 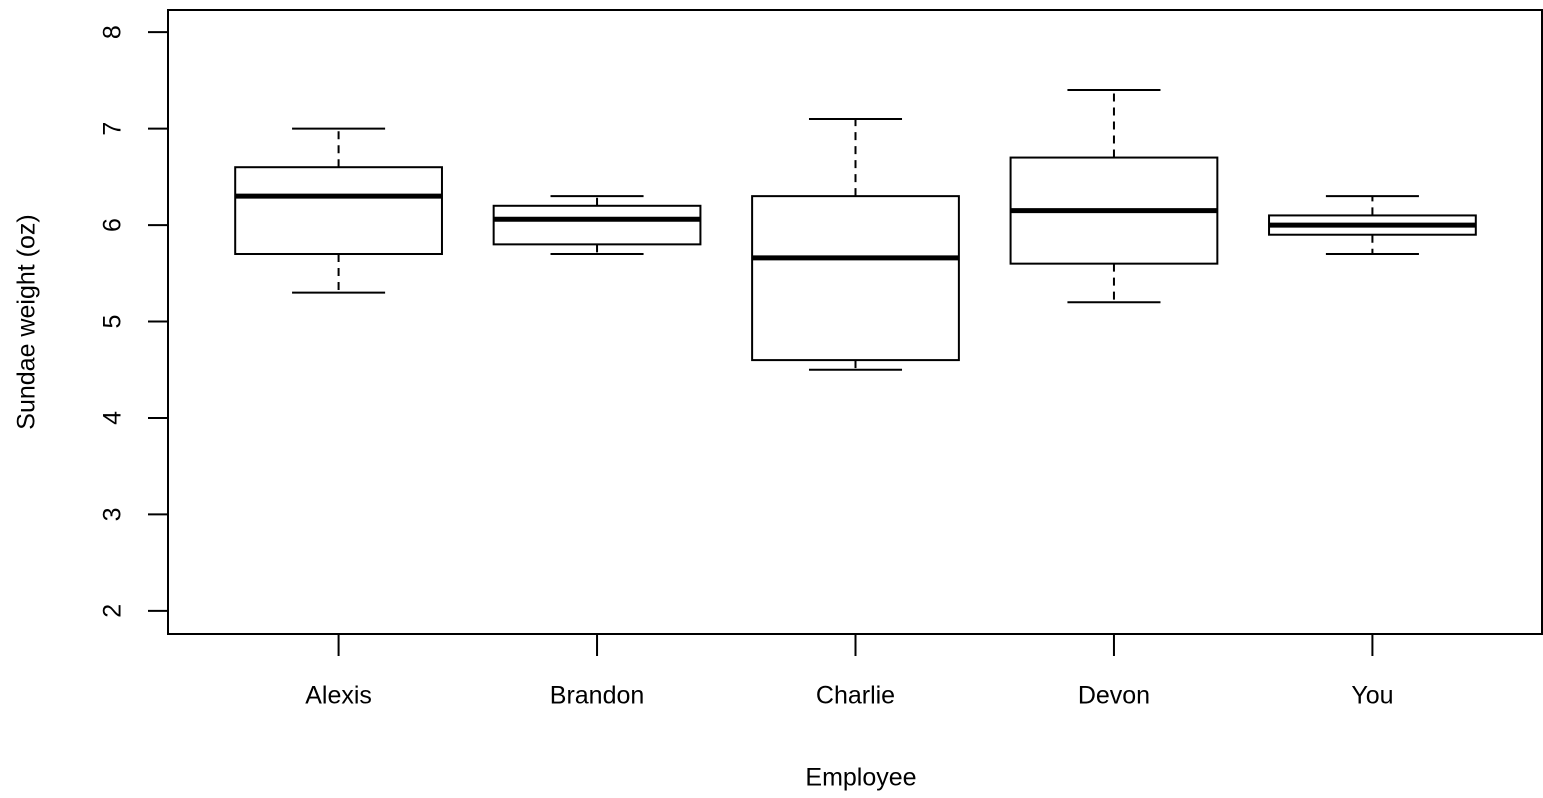 I want to click on x-tick-label: Brandon, so click(x=597, y=696).